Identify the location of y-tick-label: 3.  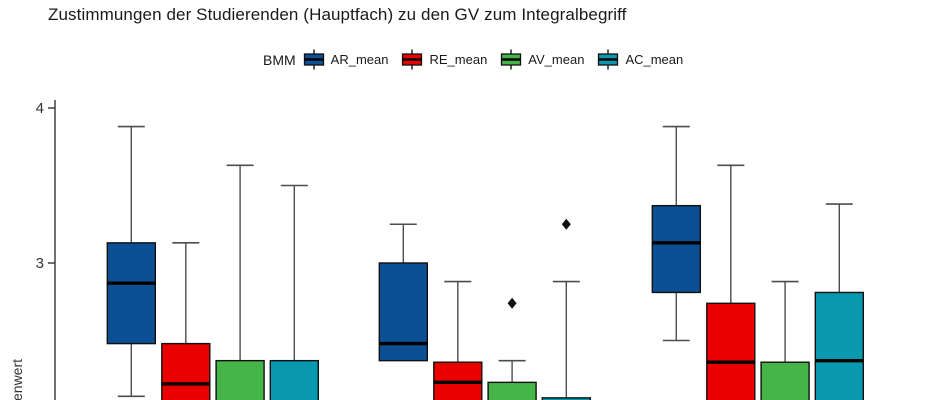
(40, 263).